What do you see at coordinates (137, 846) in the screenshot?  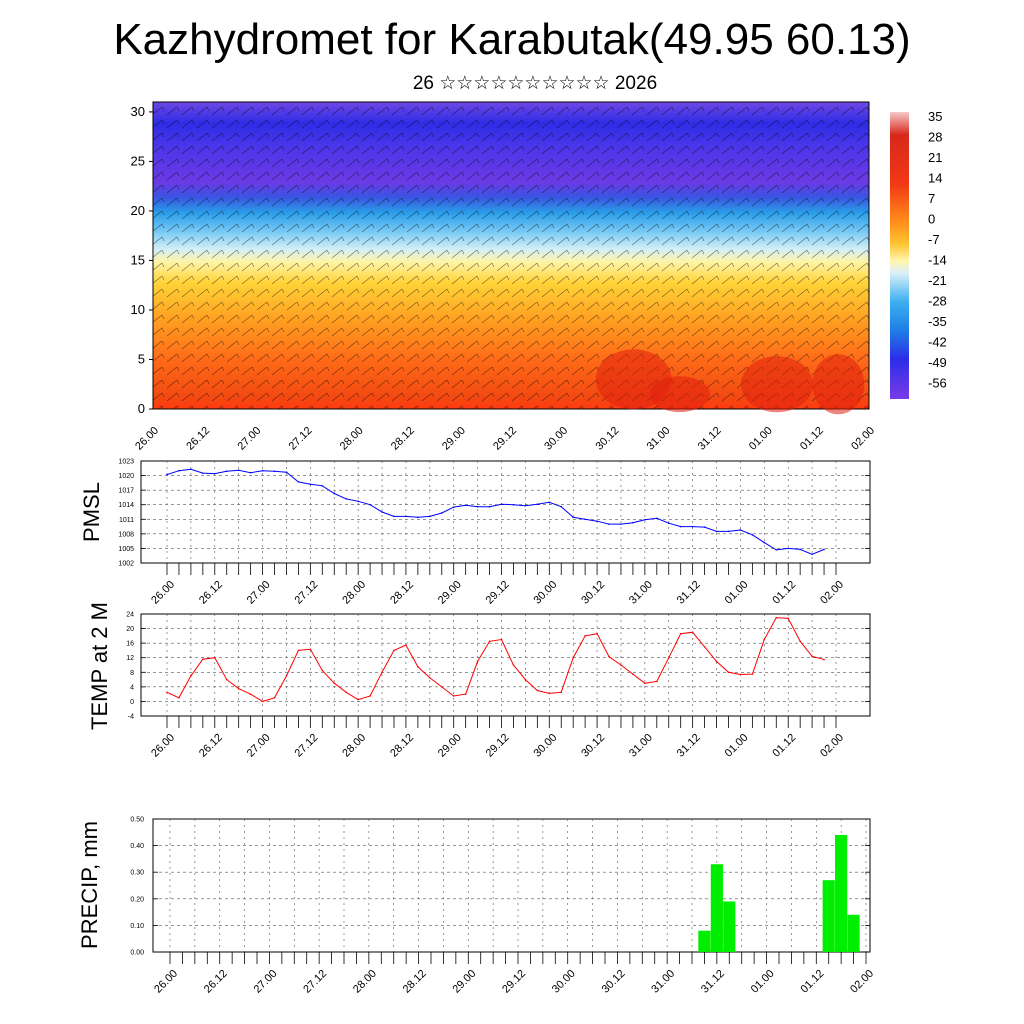 I see `precip-y-tick-label: 0.40` at bounding box center [137, 846].